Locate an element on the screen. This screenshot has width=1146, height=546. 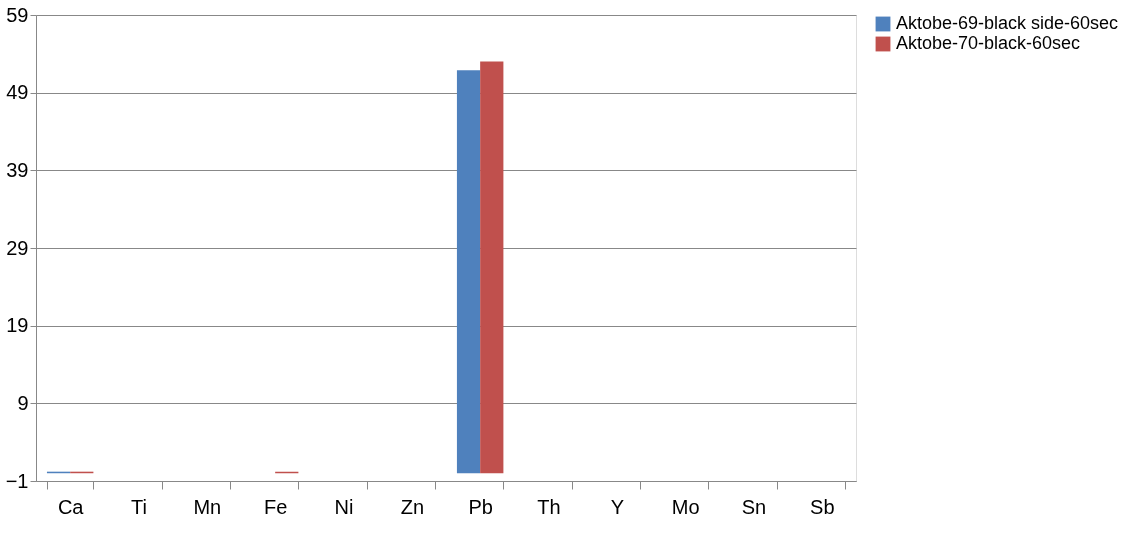
y-tick-label: 59 is located at coordinates (17, 14).